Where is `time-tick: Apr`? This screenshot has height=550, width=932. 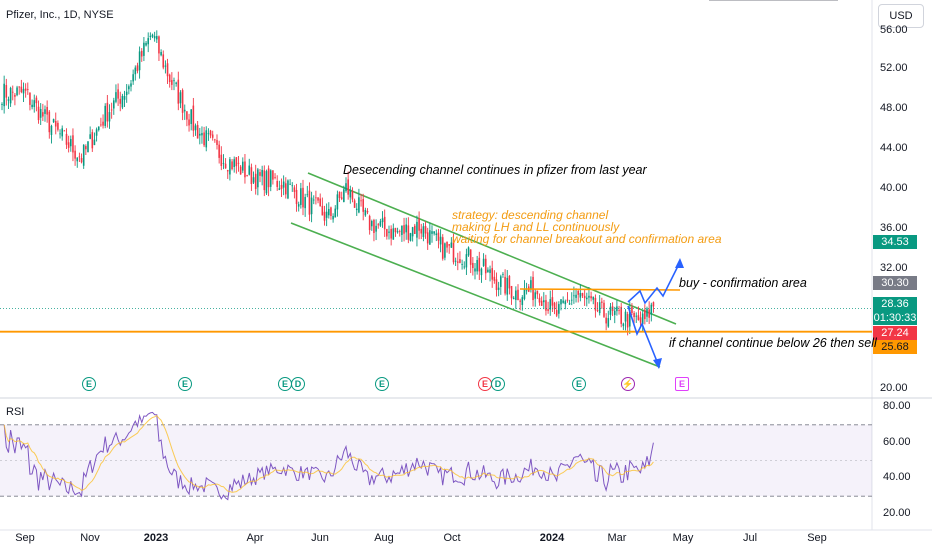 time-tick: Apr is located at coordinates (255, 538).